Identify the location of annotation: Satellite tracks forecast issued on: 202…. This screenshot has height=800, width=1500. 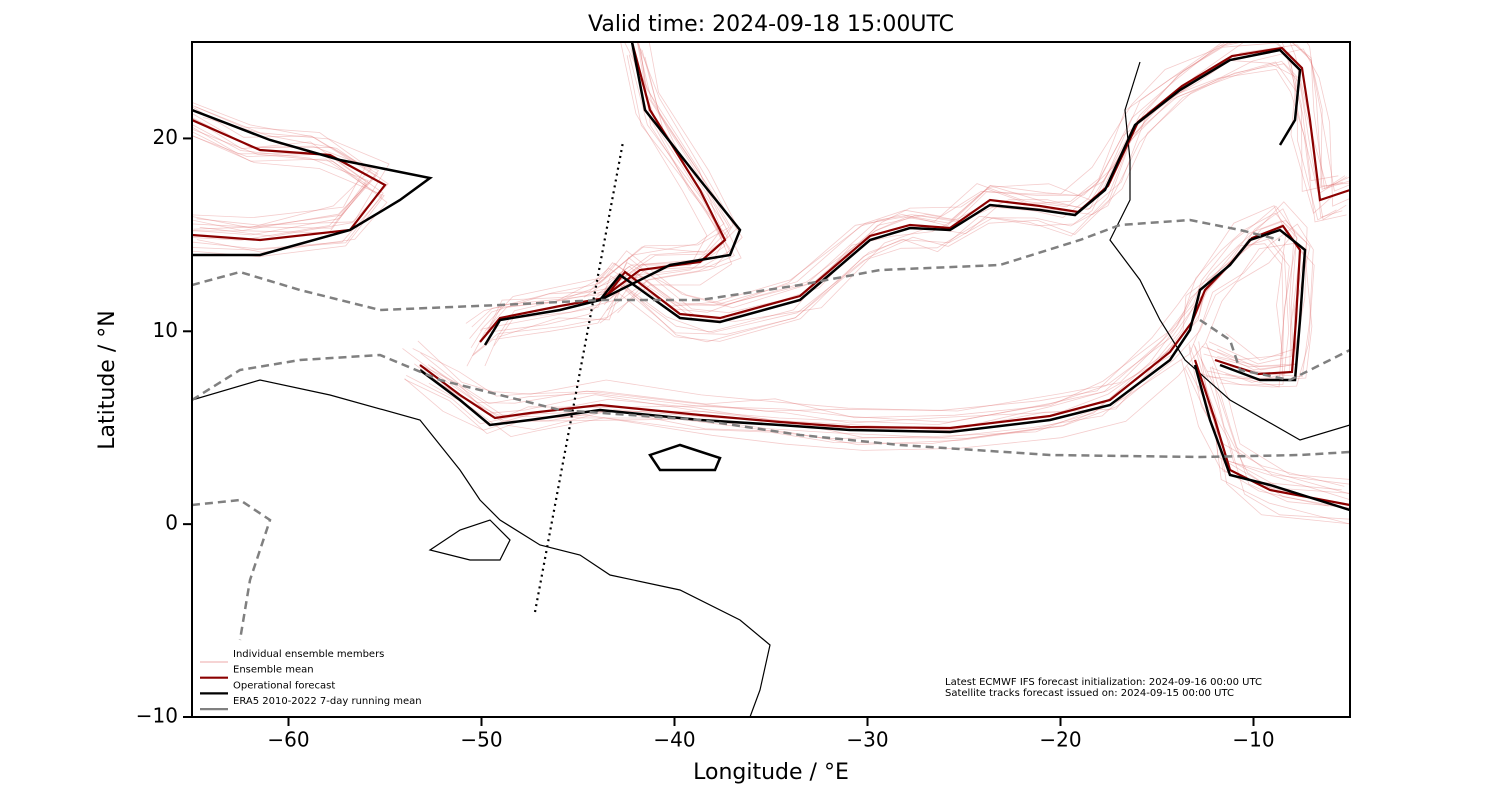
(1089, 693).